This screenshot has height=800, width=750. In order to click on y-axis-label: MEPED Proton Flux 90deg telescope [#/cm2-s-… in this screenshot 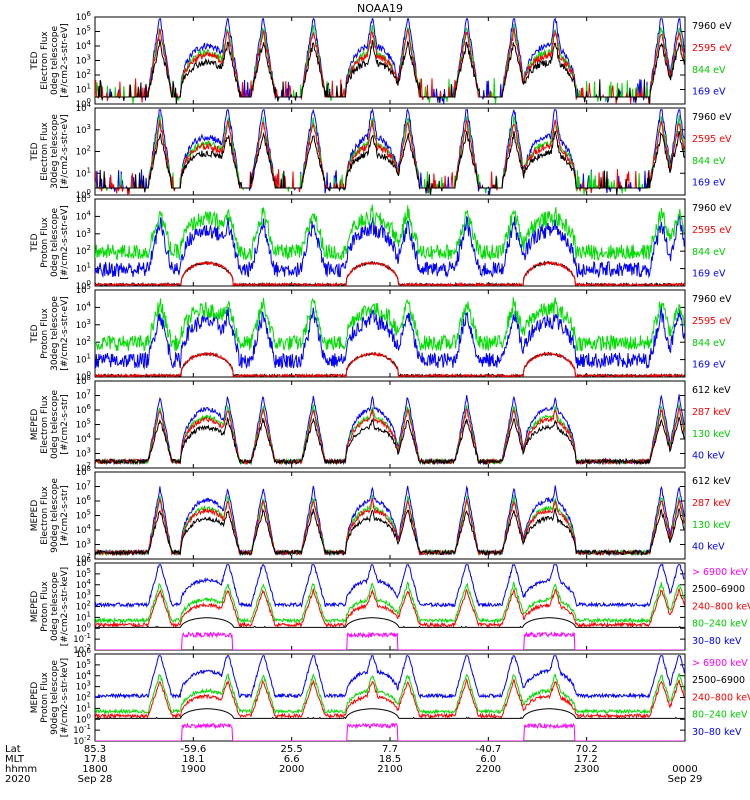, I will do `click(50, 697)`.